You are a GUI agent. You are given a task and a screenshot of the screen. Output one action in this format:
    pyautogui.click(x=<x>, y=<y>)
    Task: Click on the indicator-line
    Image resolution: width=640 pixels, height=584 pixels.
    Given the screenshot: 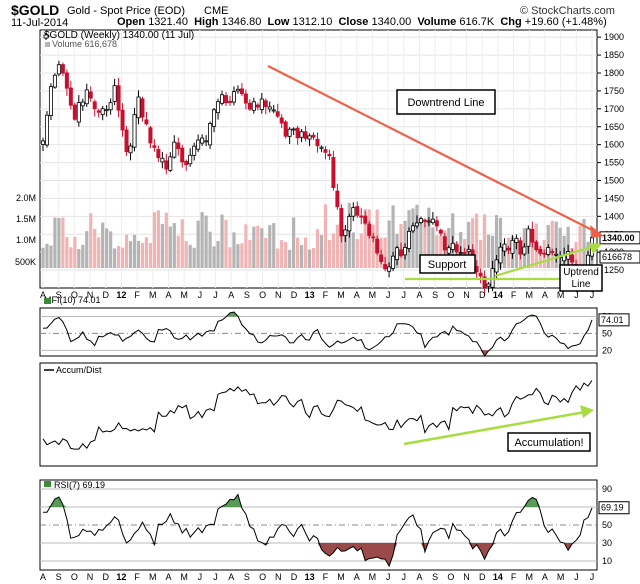 What is the action you would take?
    pyautogui.click(x=317, y=334)
    